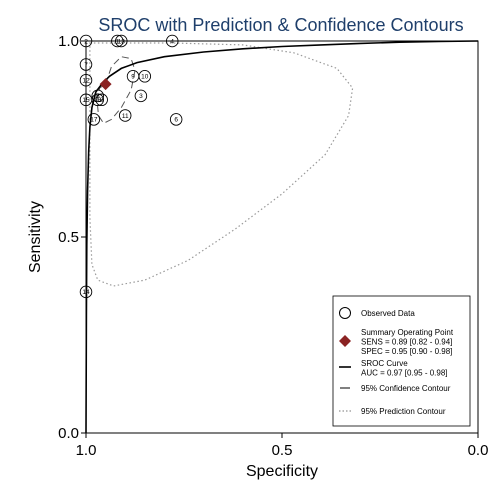 The height and width of the screenshot is (500, 500). I want to click on observed-point: 11, so click(125, 115).